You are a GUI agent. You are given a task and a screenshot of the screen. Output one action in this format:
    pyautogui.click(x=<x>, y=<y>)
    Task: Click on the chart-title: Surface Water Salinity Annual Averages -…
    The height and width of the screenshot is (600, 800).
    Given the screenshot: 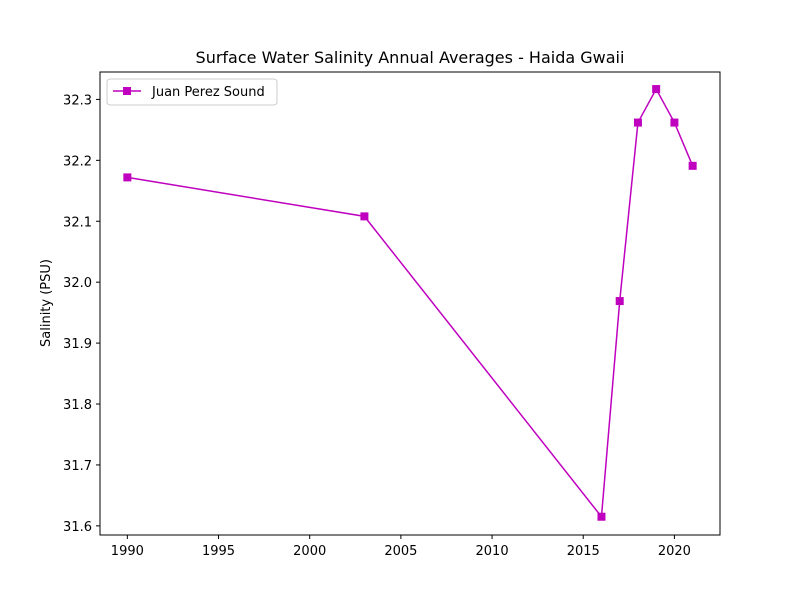 What is the action you would take?
    pyautogui.click(x=410, y=57)
    